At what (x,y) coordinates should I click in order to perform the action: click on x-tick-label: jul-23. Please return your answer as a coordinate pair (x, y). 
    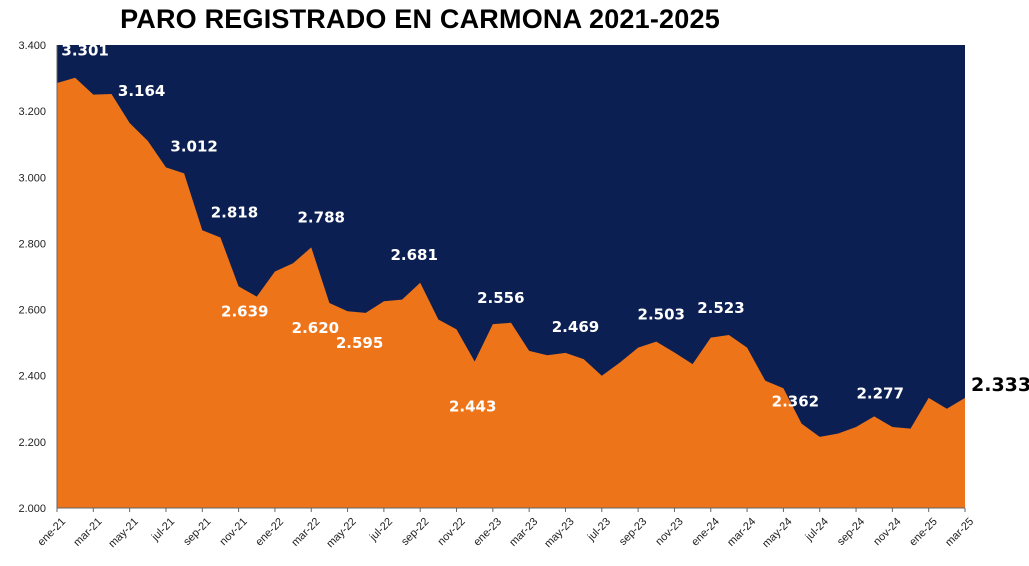
    Looking at the image, I should click on (599, 530).